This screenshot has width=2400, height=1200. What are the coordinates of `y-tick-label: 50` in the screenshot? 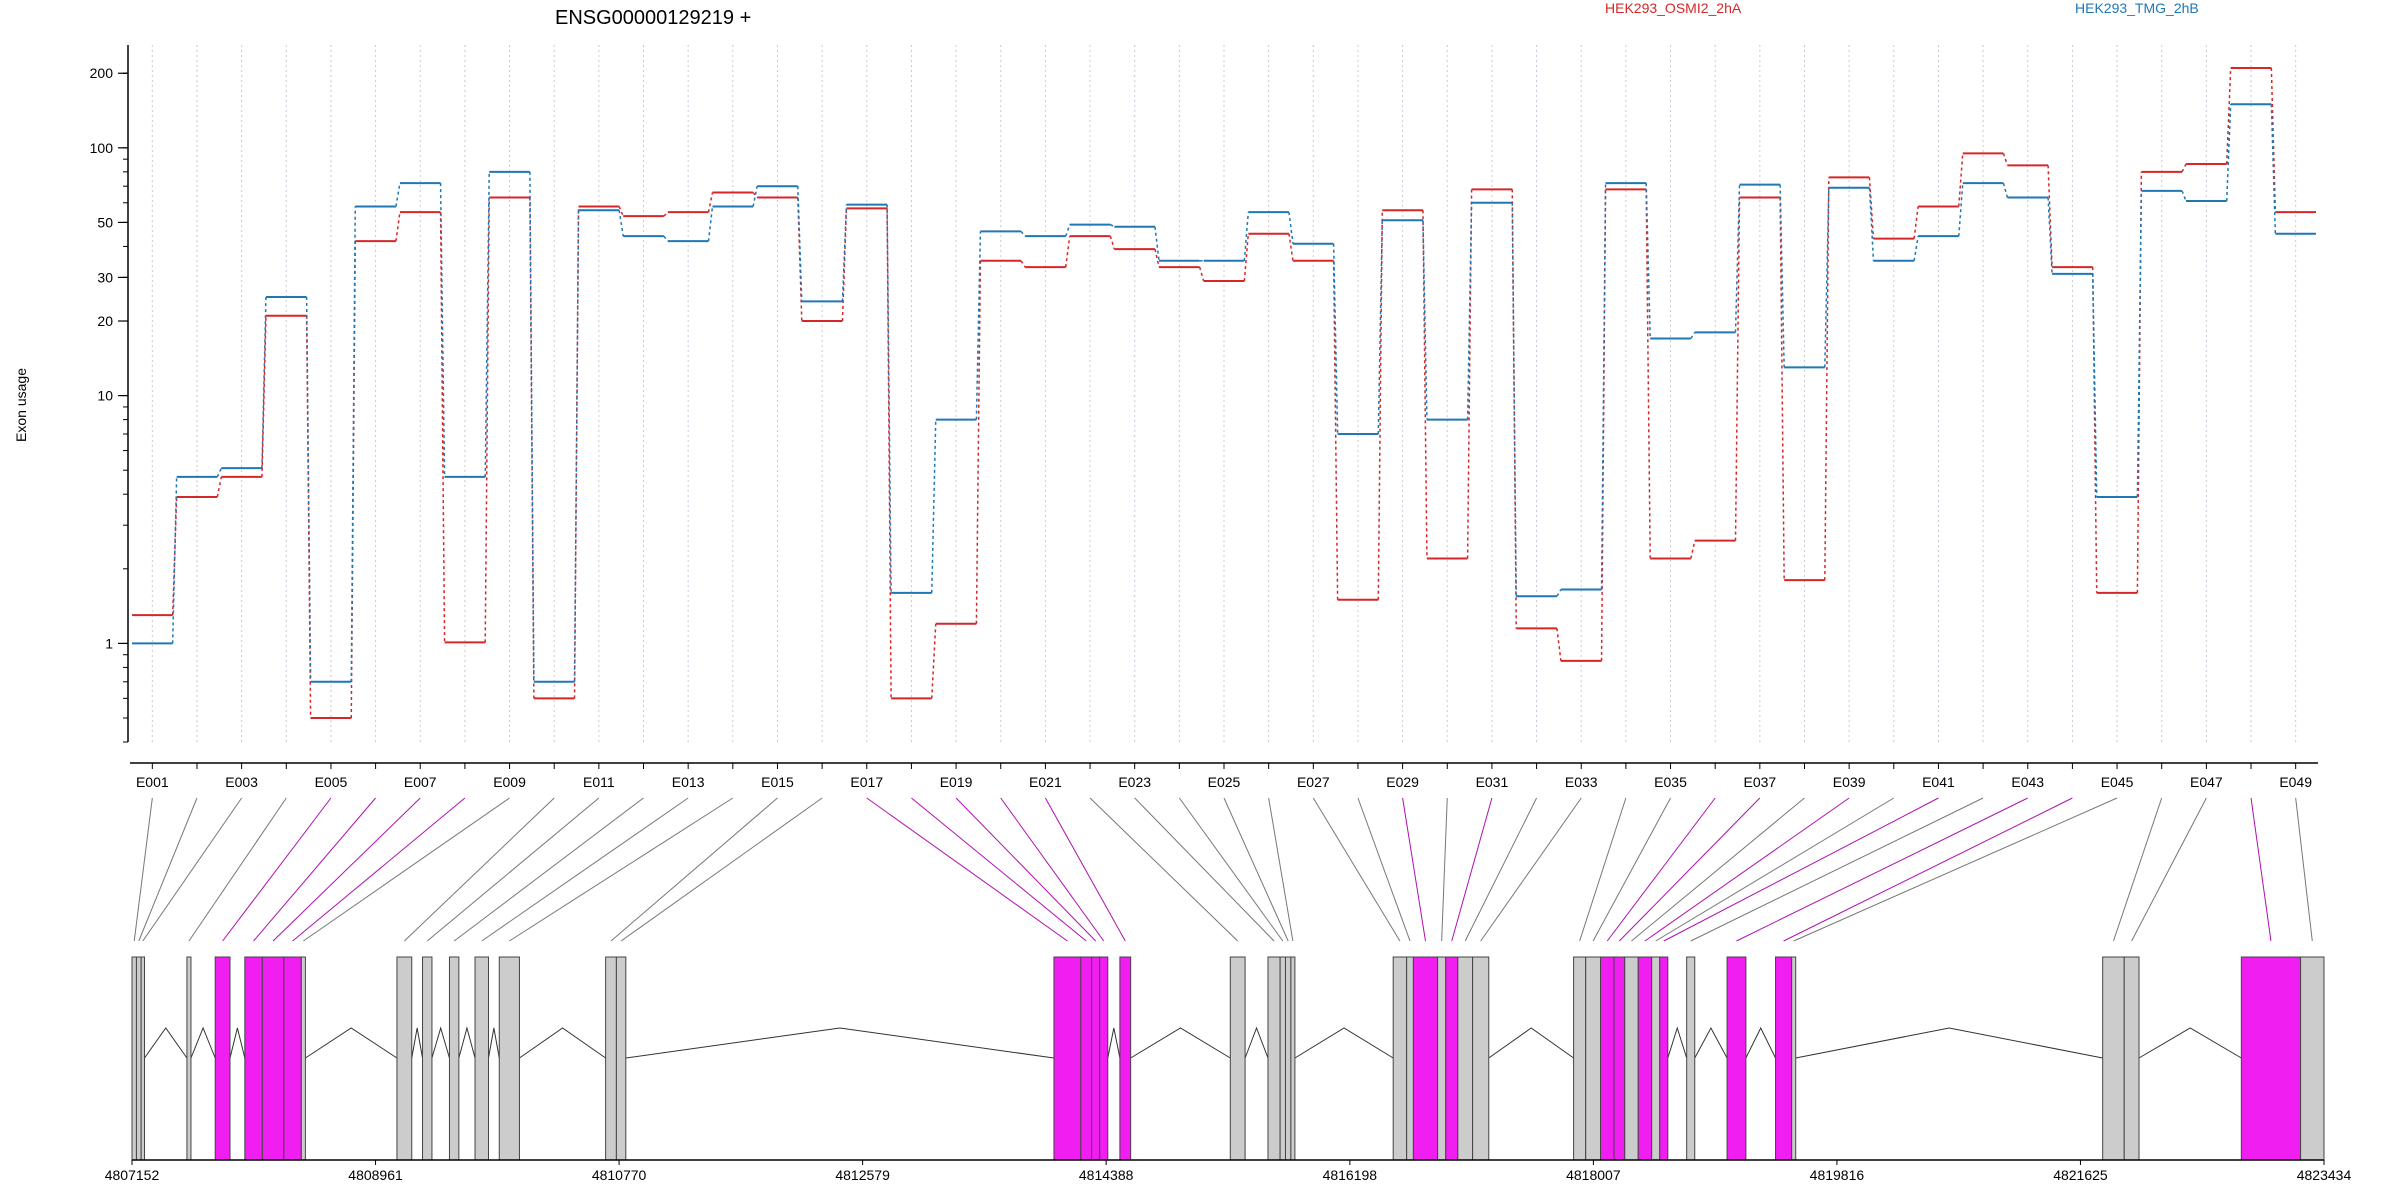 It's located at (105, 222).